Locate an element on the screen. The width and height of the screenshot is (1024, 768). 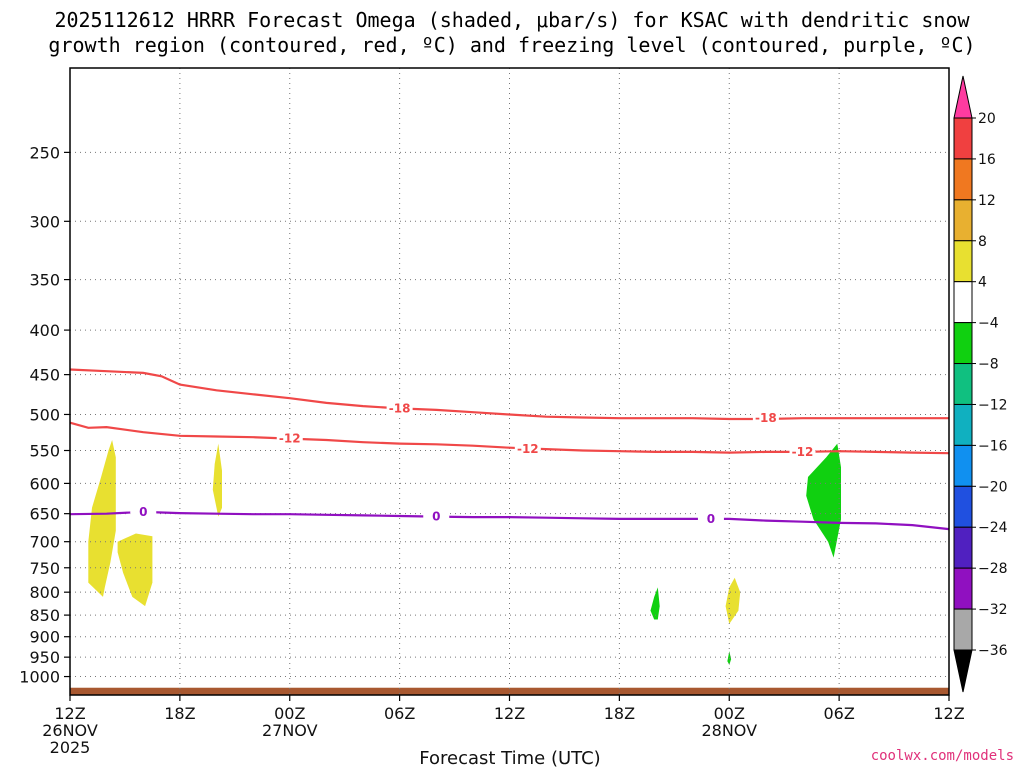
colorbar-label: −12 is located at coordinates (993, 405).